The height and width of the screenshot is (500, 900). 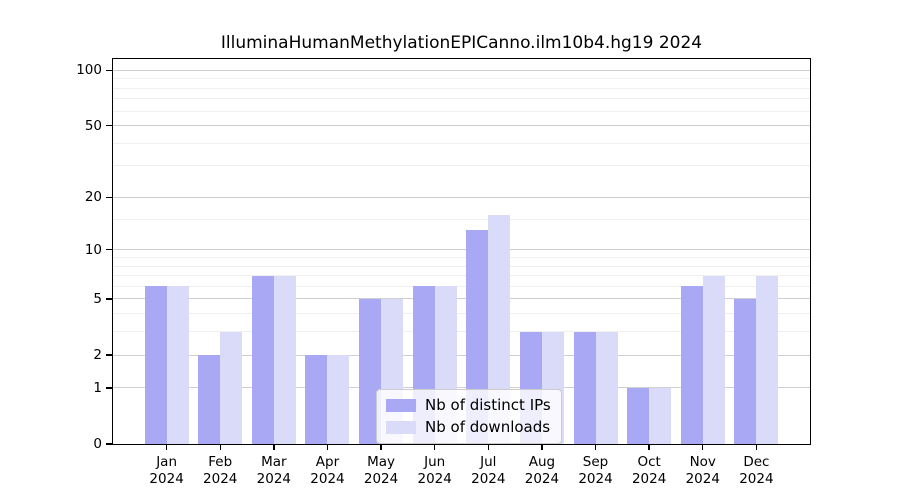 What do you see at coordinates (93, 249) in the screenshot?
I see `y-tick-label-10: 10` at bounding box center [93, 249].